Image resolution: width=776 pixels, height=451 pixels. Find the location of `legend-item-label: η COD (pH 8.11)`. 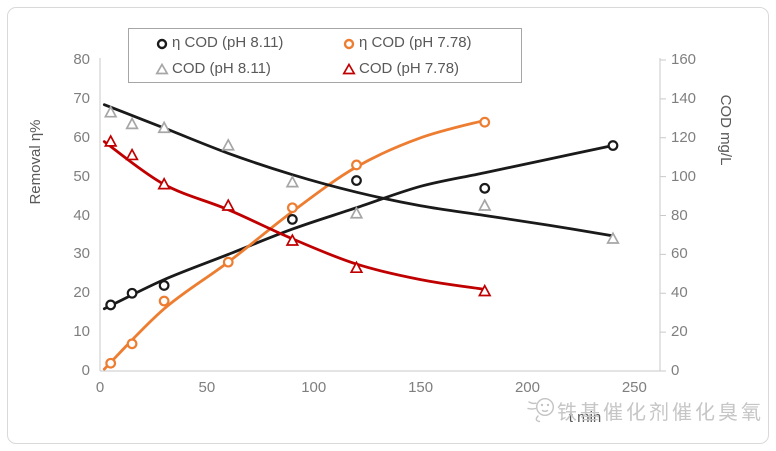

legend-item-label: η COD (pH 8.11) is located at coordinates (228, 42).